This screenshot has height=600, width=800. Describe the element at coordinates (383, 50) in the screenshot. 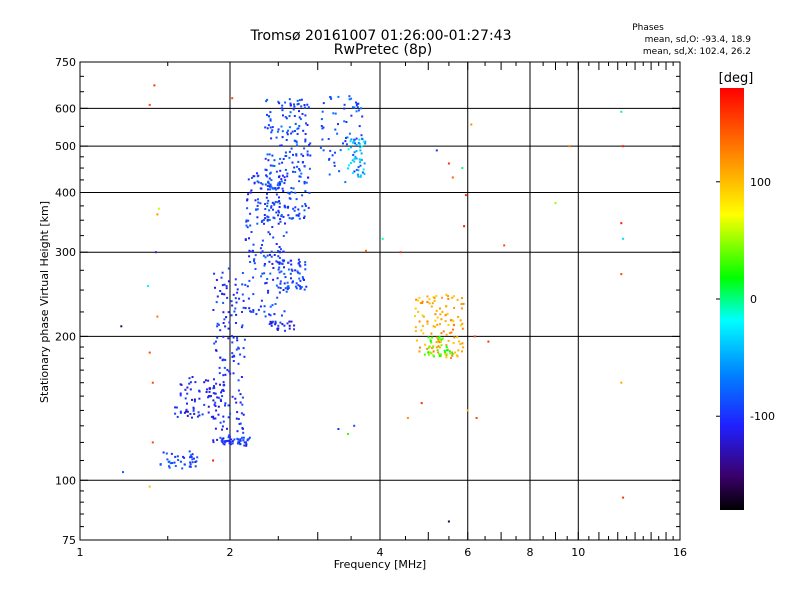

I see `chart-subtitle: RwPretec (8p)` at that location.